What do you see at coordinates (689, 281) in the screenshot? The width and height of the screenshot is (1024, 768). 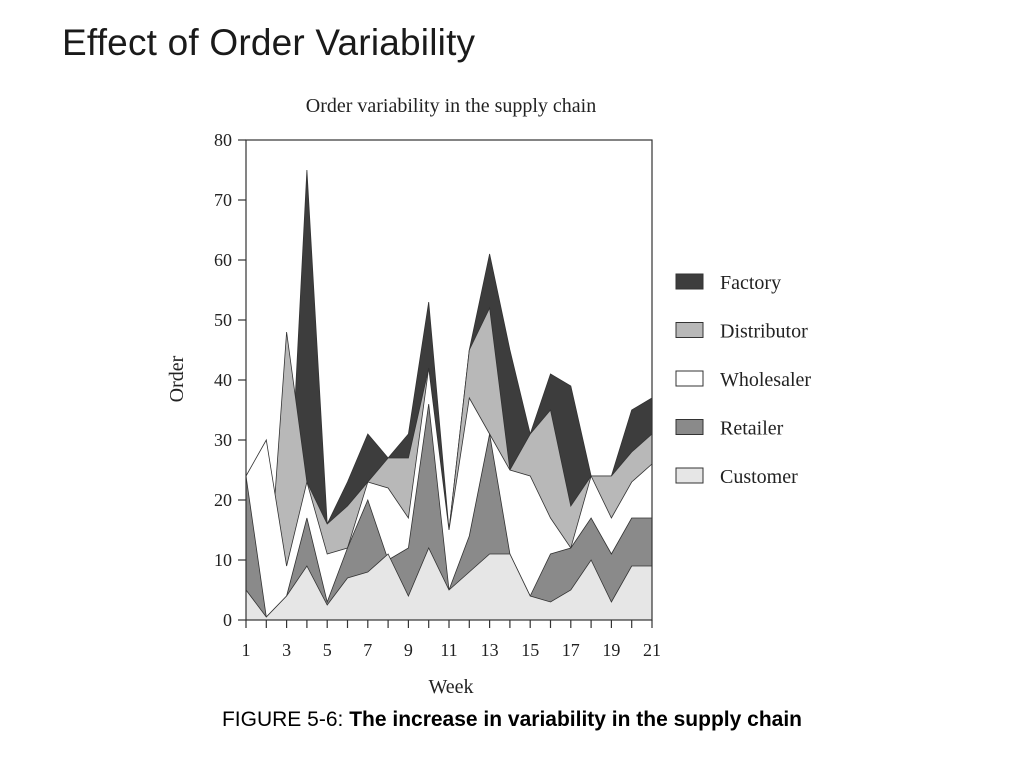 I see `legend-swatch-factory` at bounding box center [689, 281].